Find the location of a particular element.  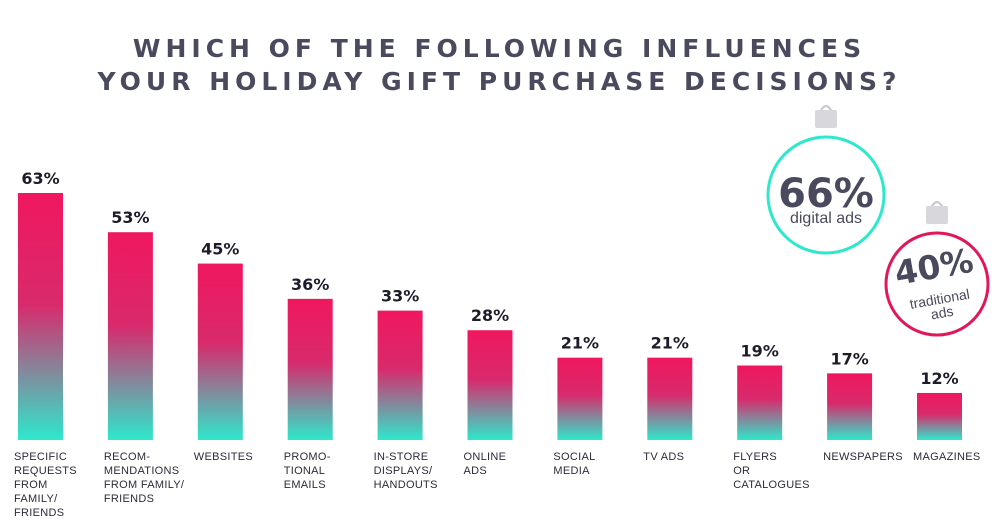

value-label-10: 17% is located at coordinates (849, 358).